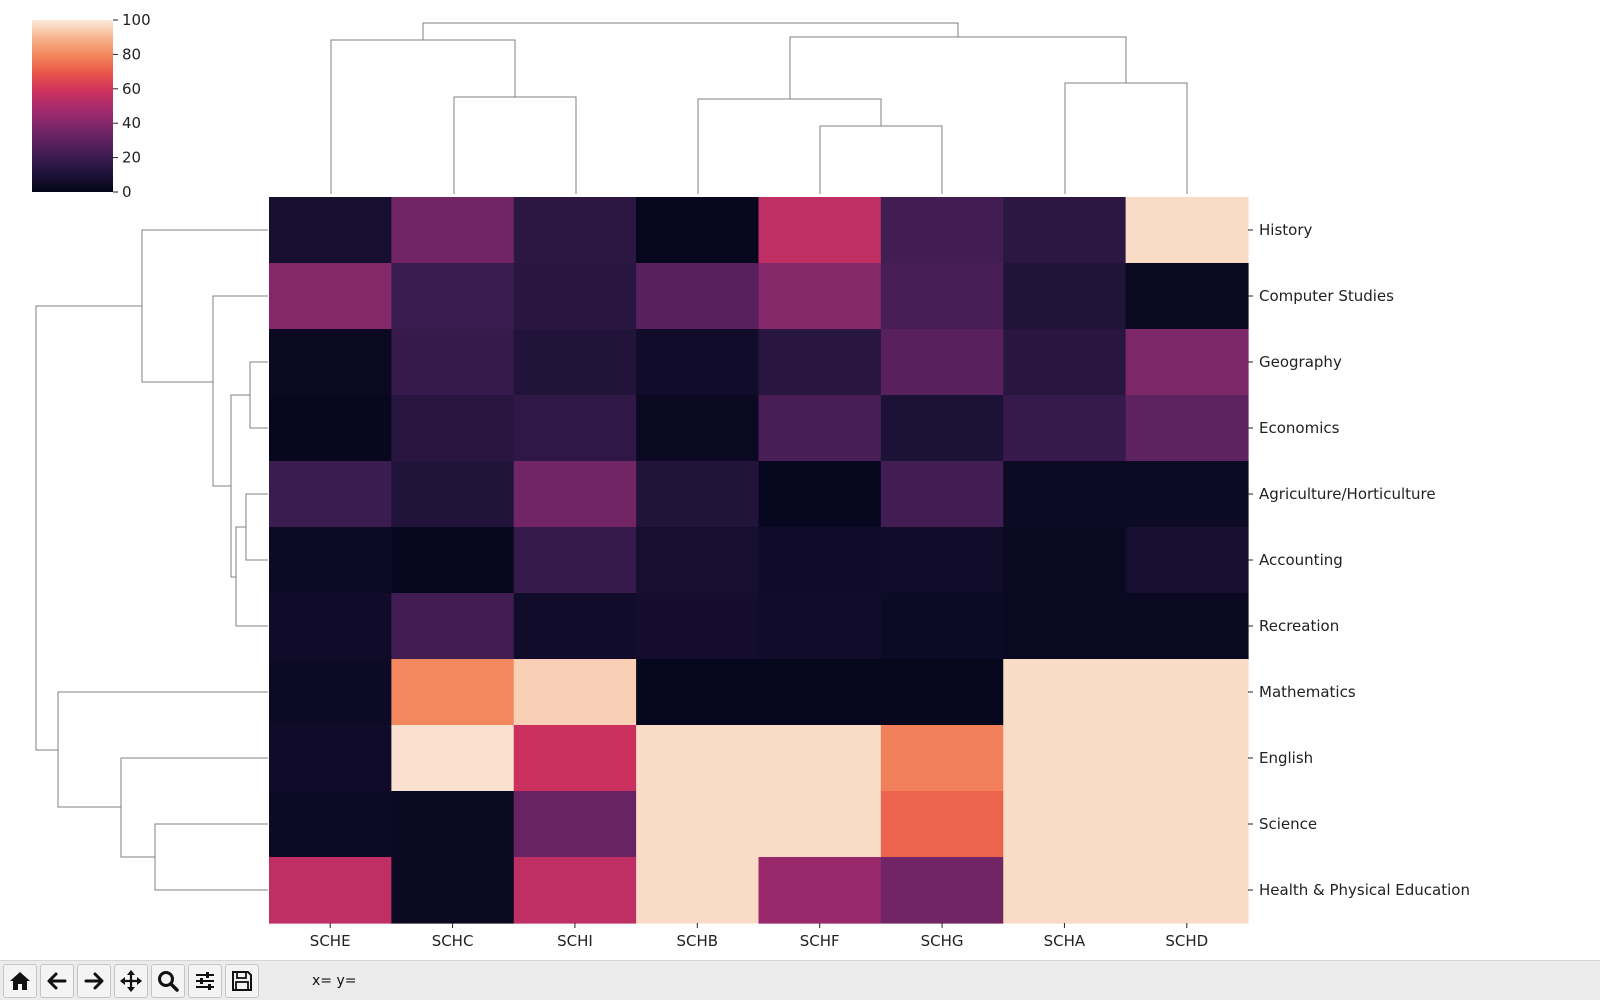 The image size is (1600, 1000). I want to click on column-label: SCHB, so click(698, 941).